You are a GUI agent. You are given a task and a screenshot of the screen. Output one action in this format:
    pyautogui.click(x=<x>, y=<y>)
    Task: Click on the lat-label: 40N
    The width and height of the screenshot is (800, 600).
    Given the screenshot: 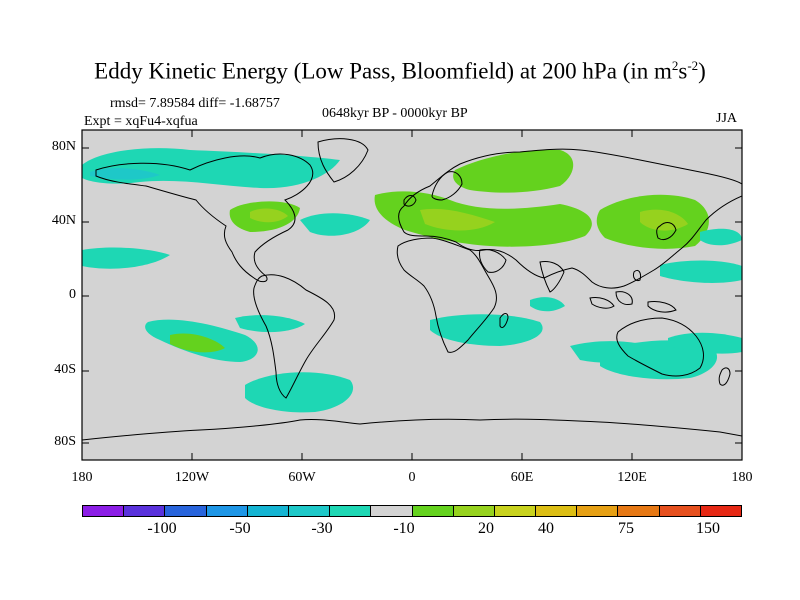 What is the action you would take?
    pyautogui.click(x=63, y=220)
    